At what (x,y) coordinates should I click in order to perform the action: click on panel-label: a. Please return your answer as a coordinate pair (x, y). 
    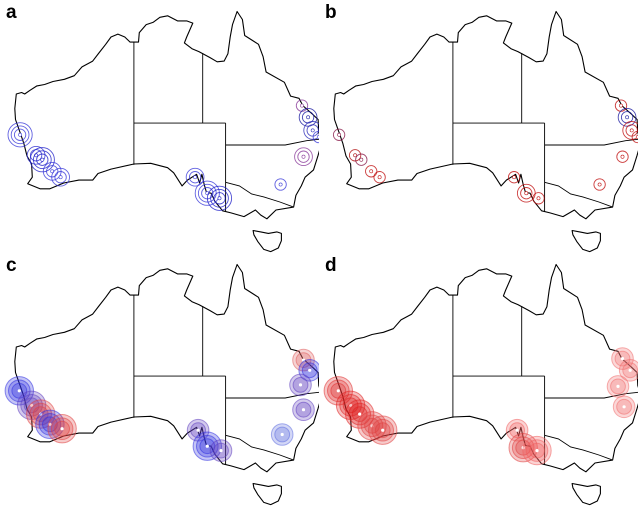
    Looking at the image, I should click on (11, 12).